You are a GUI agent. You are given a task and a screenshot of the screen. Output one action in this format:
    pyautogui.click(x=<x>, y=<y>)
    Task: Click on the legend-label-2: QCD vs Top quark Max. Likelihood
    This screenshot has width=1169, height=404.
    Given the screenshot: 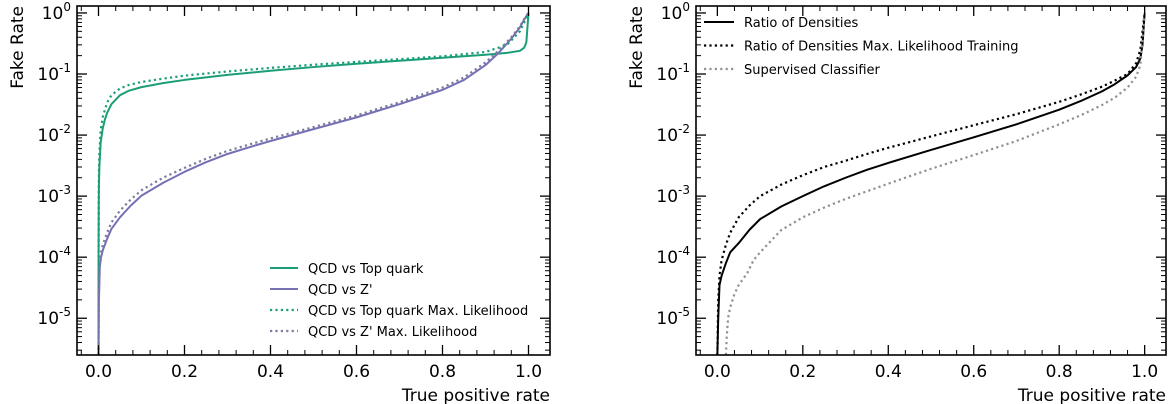 What is the action you would take?
    pyautogui.click(x=418, y=311)
    